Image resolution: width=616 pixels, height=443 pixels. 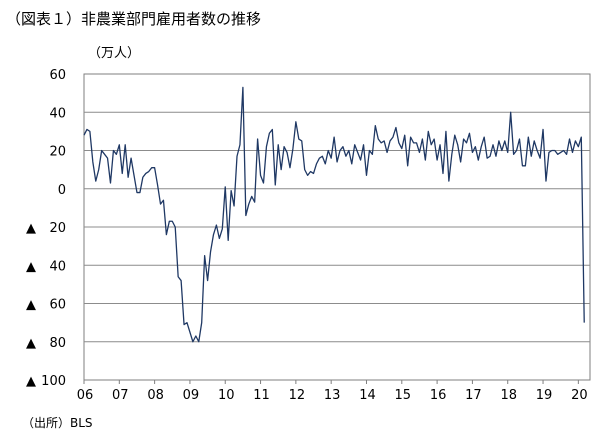 I want to click on x-tick-label: 20, so click(x=579, y=395).